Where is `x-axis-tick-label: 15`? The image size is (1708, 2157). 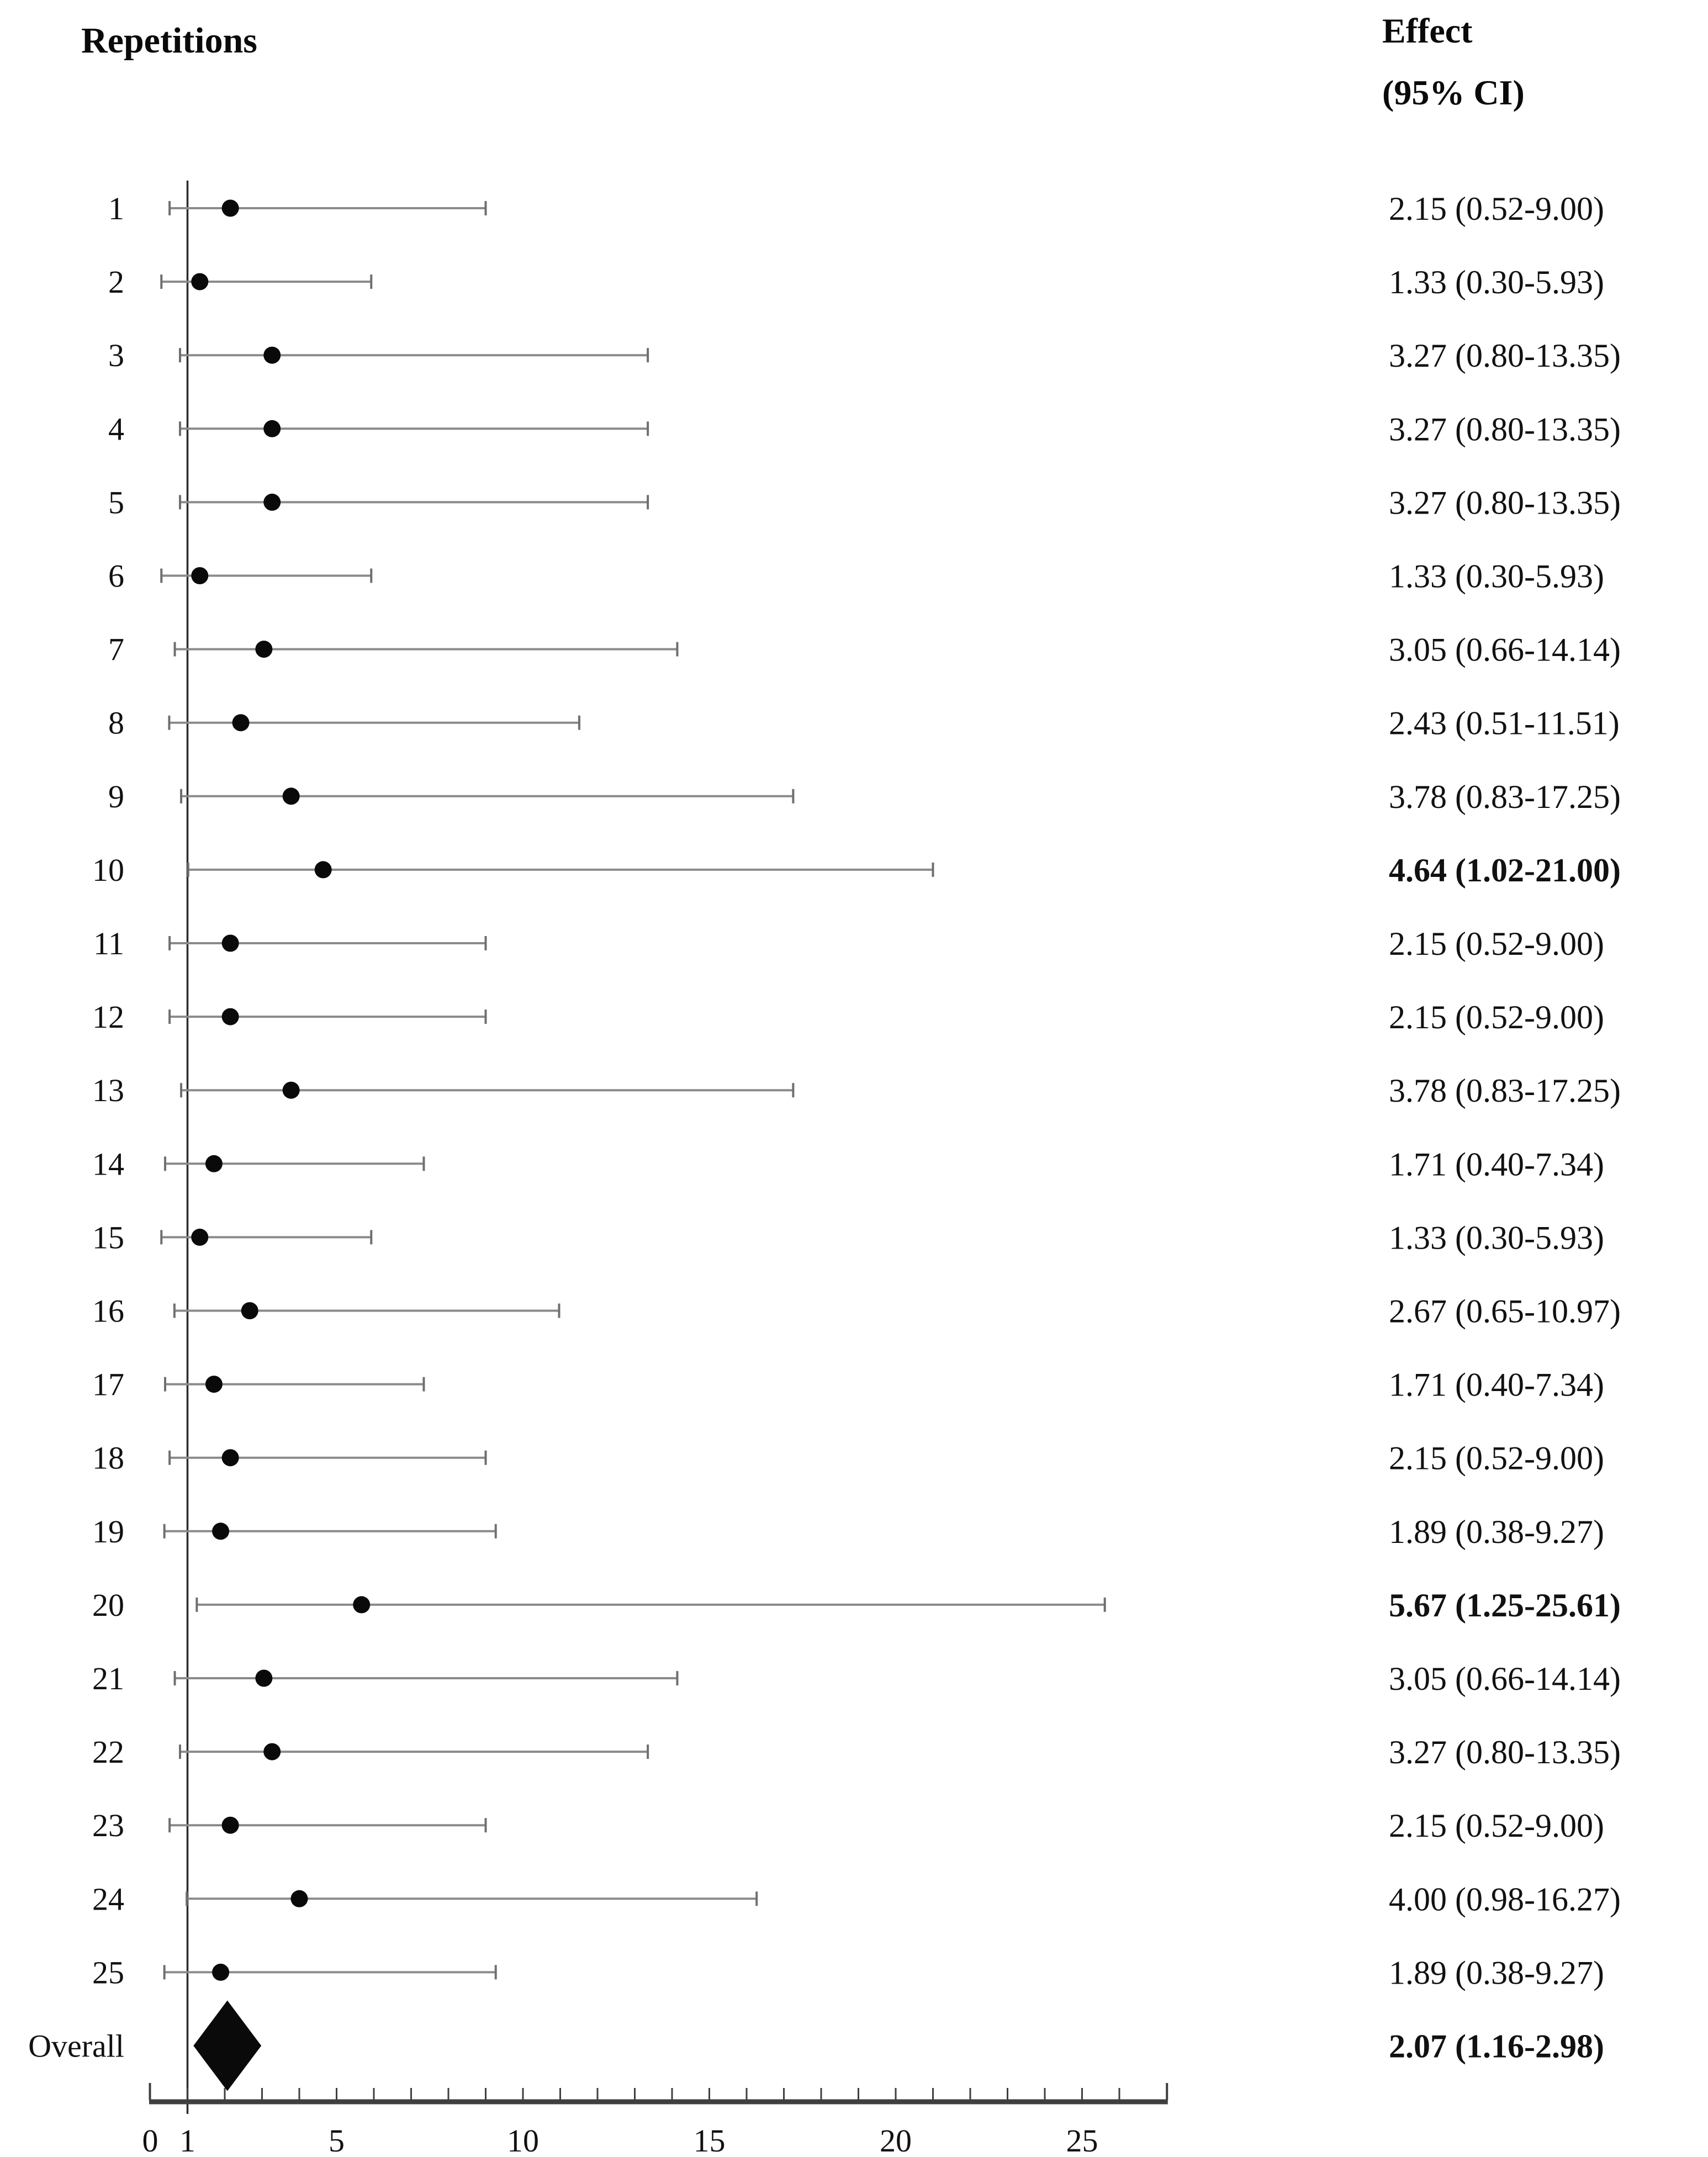
x-axis-tick-label: 15 is located at coordinates (710, 2140).